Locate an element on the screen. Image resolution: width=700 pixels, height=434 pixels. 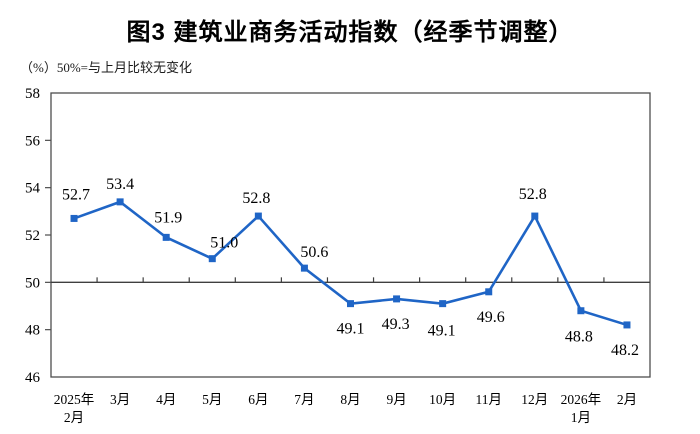
y-axis-label: 56 is located at coordinates (33, 141).